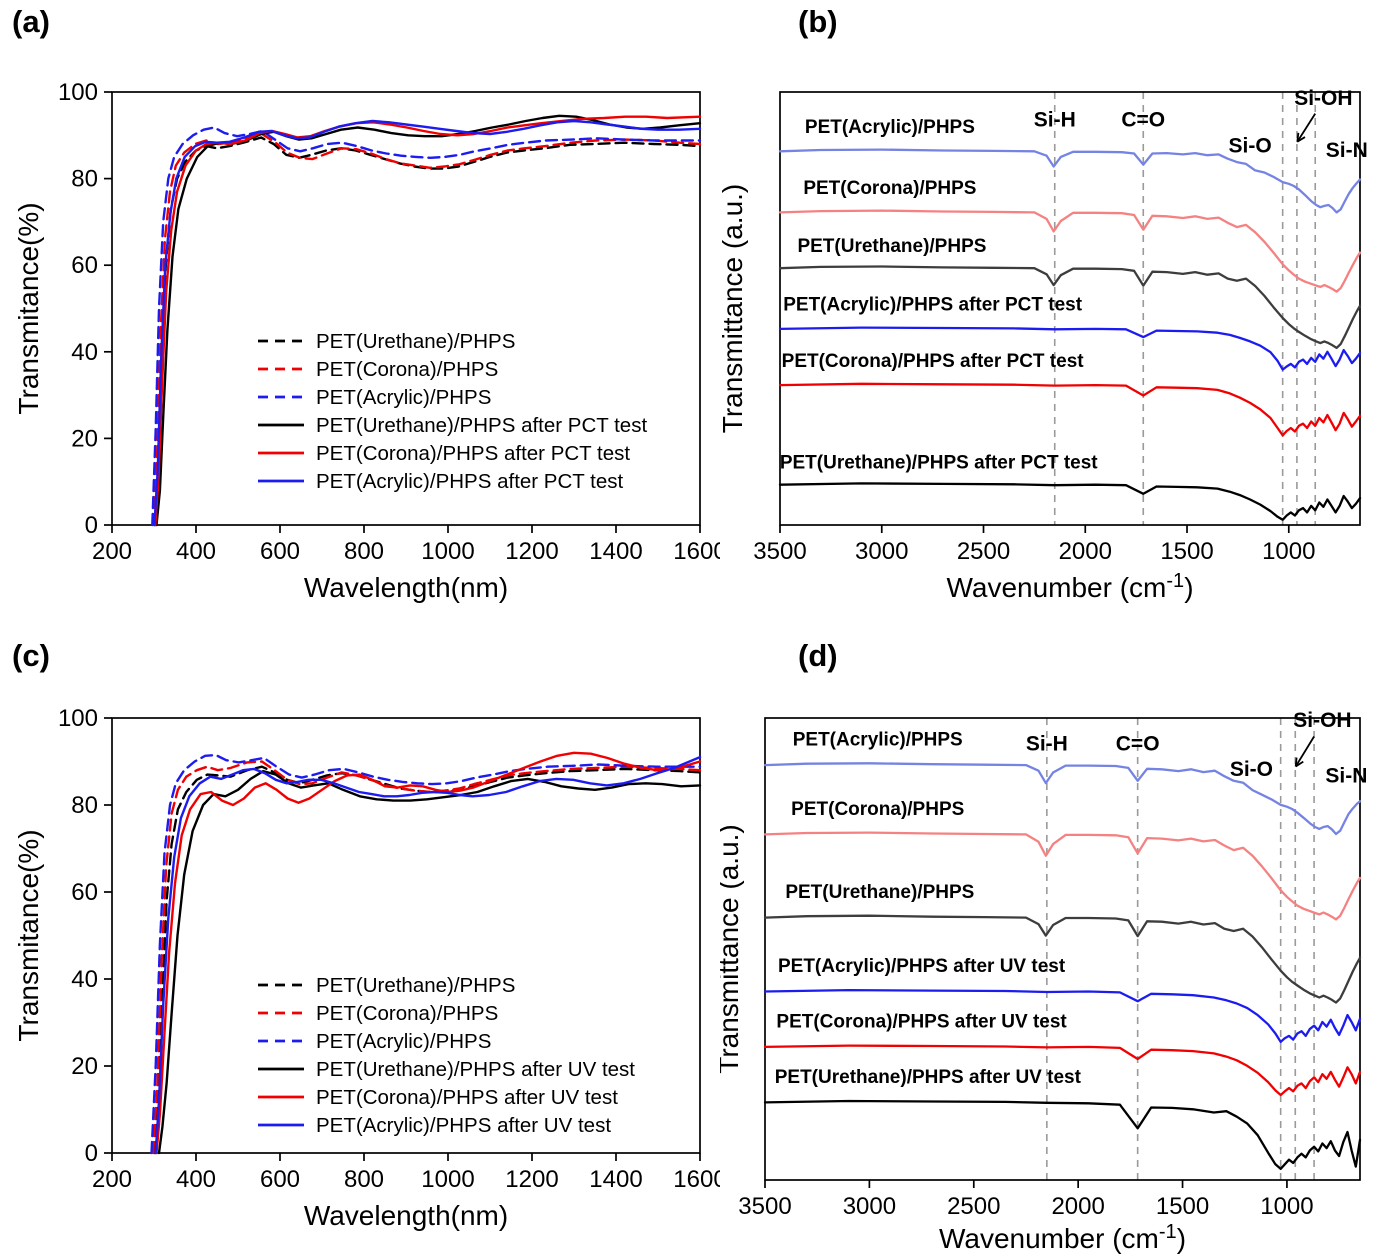 The height and width of the screenshot is (1257, 1383). What do you see at coordinates (31, 655) in the screenshot?
I see `panel-c-label: (c)` at bounding box center [31, 655].